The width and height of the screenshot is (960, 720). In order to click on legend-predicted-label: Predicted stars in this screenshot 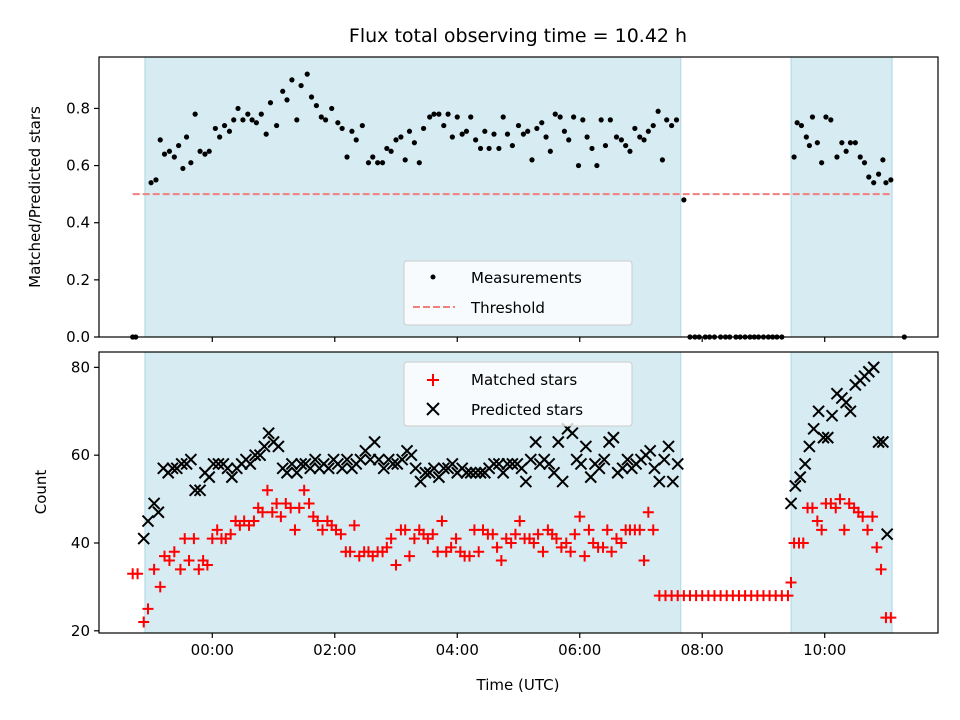, I will do `click(527, 410)`.